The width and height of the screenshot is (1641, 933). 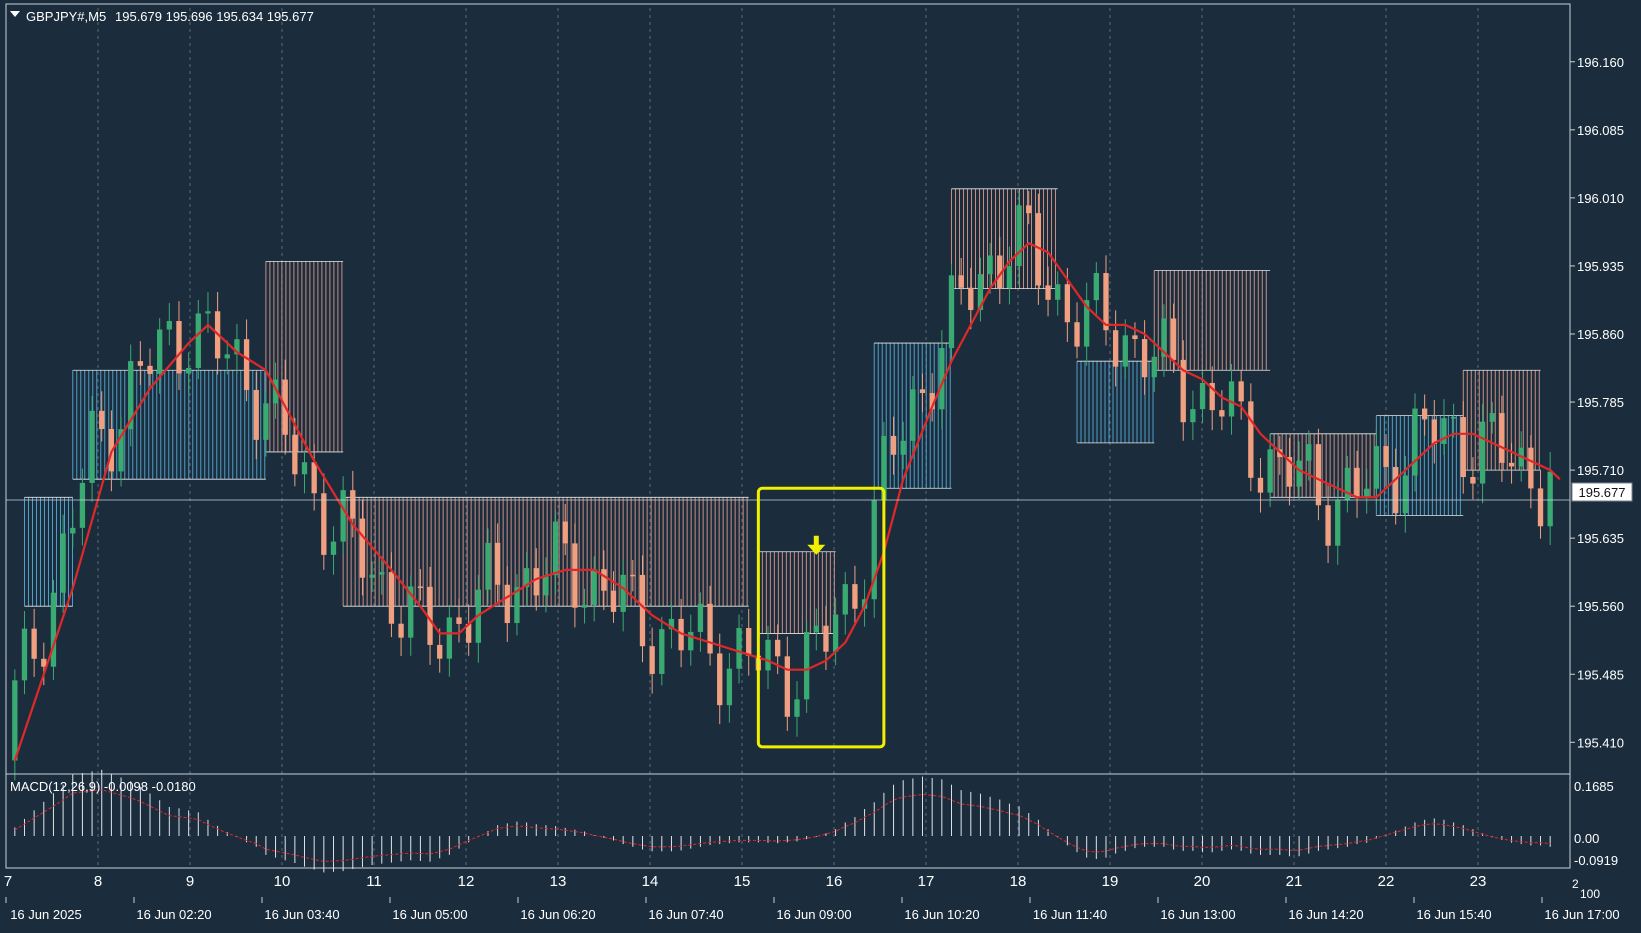 What do you see at coordinates (15, 14) in the screenshot?
I see `dropdown-triangle-icon` at bounding box center [15, 14].